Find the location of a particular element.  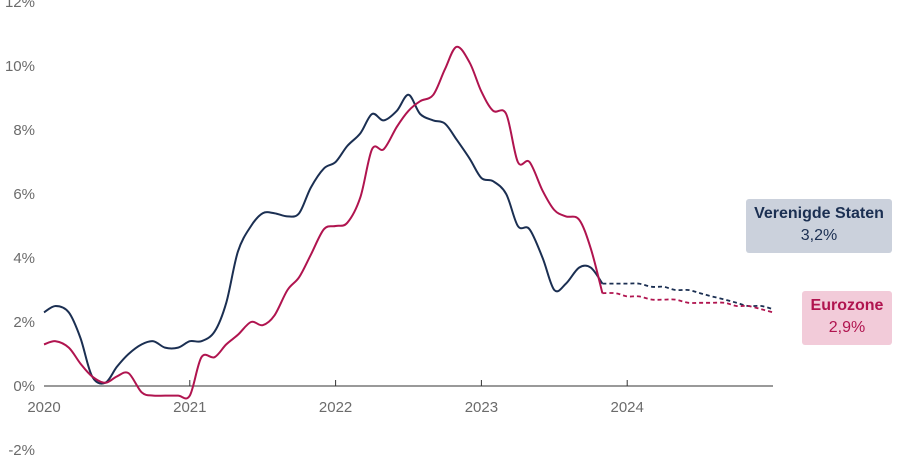

x-tick-label: 2021 is located at coordinates (189, 407).